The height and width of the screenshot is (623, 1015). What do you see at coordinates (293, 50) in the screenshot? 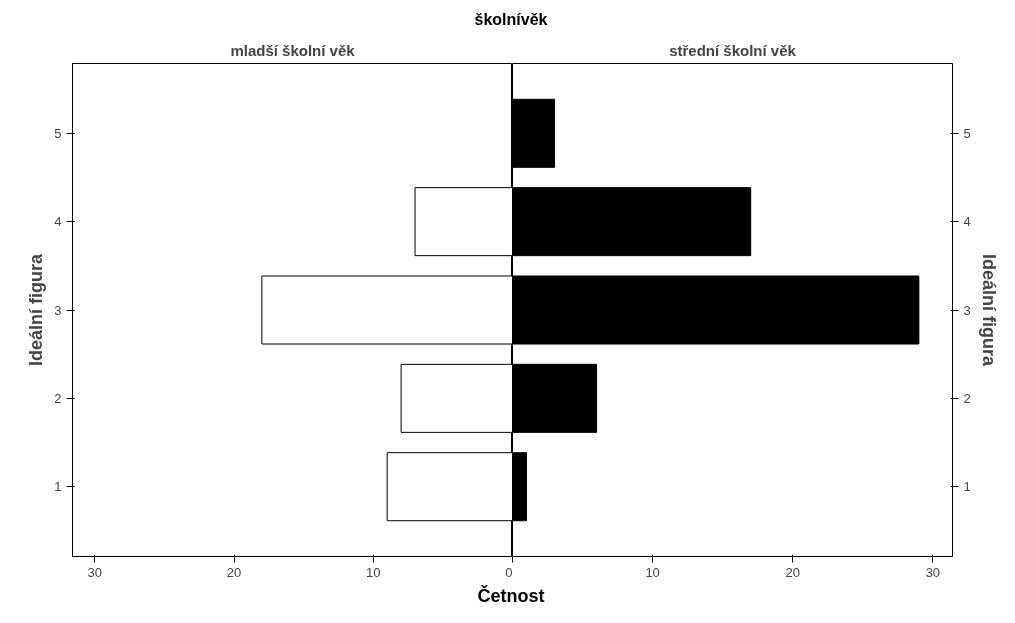
I see `chart-title: mladší školní věk` at bounding box center [293, 50].